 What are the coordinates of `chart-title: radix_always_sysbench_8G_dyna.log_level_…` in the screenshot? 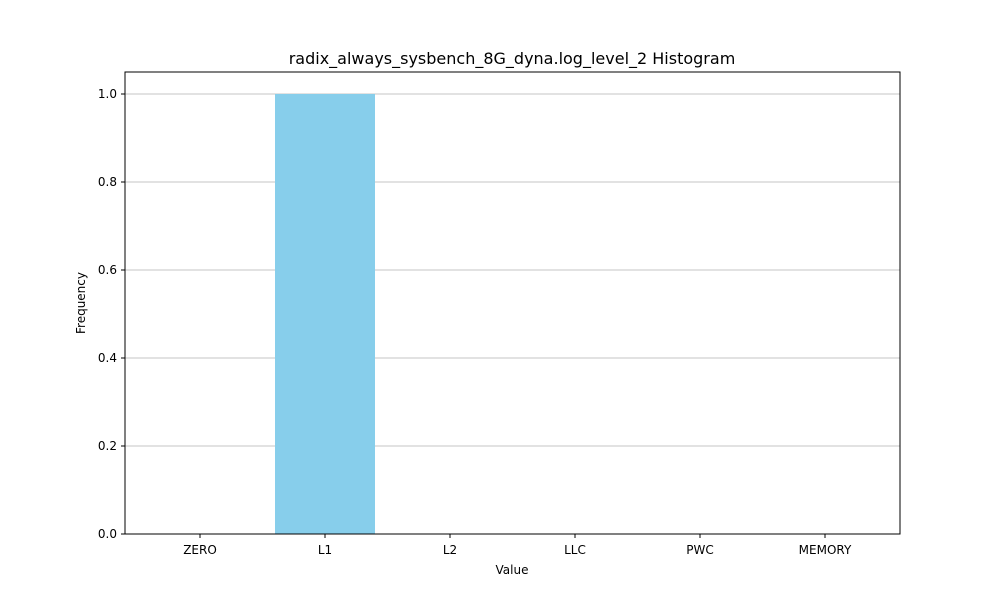 It's located at (512, 59).